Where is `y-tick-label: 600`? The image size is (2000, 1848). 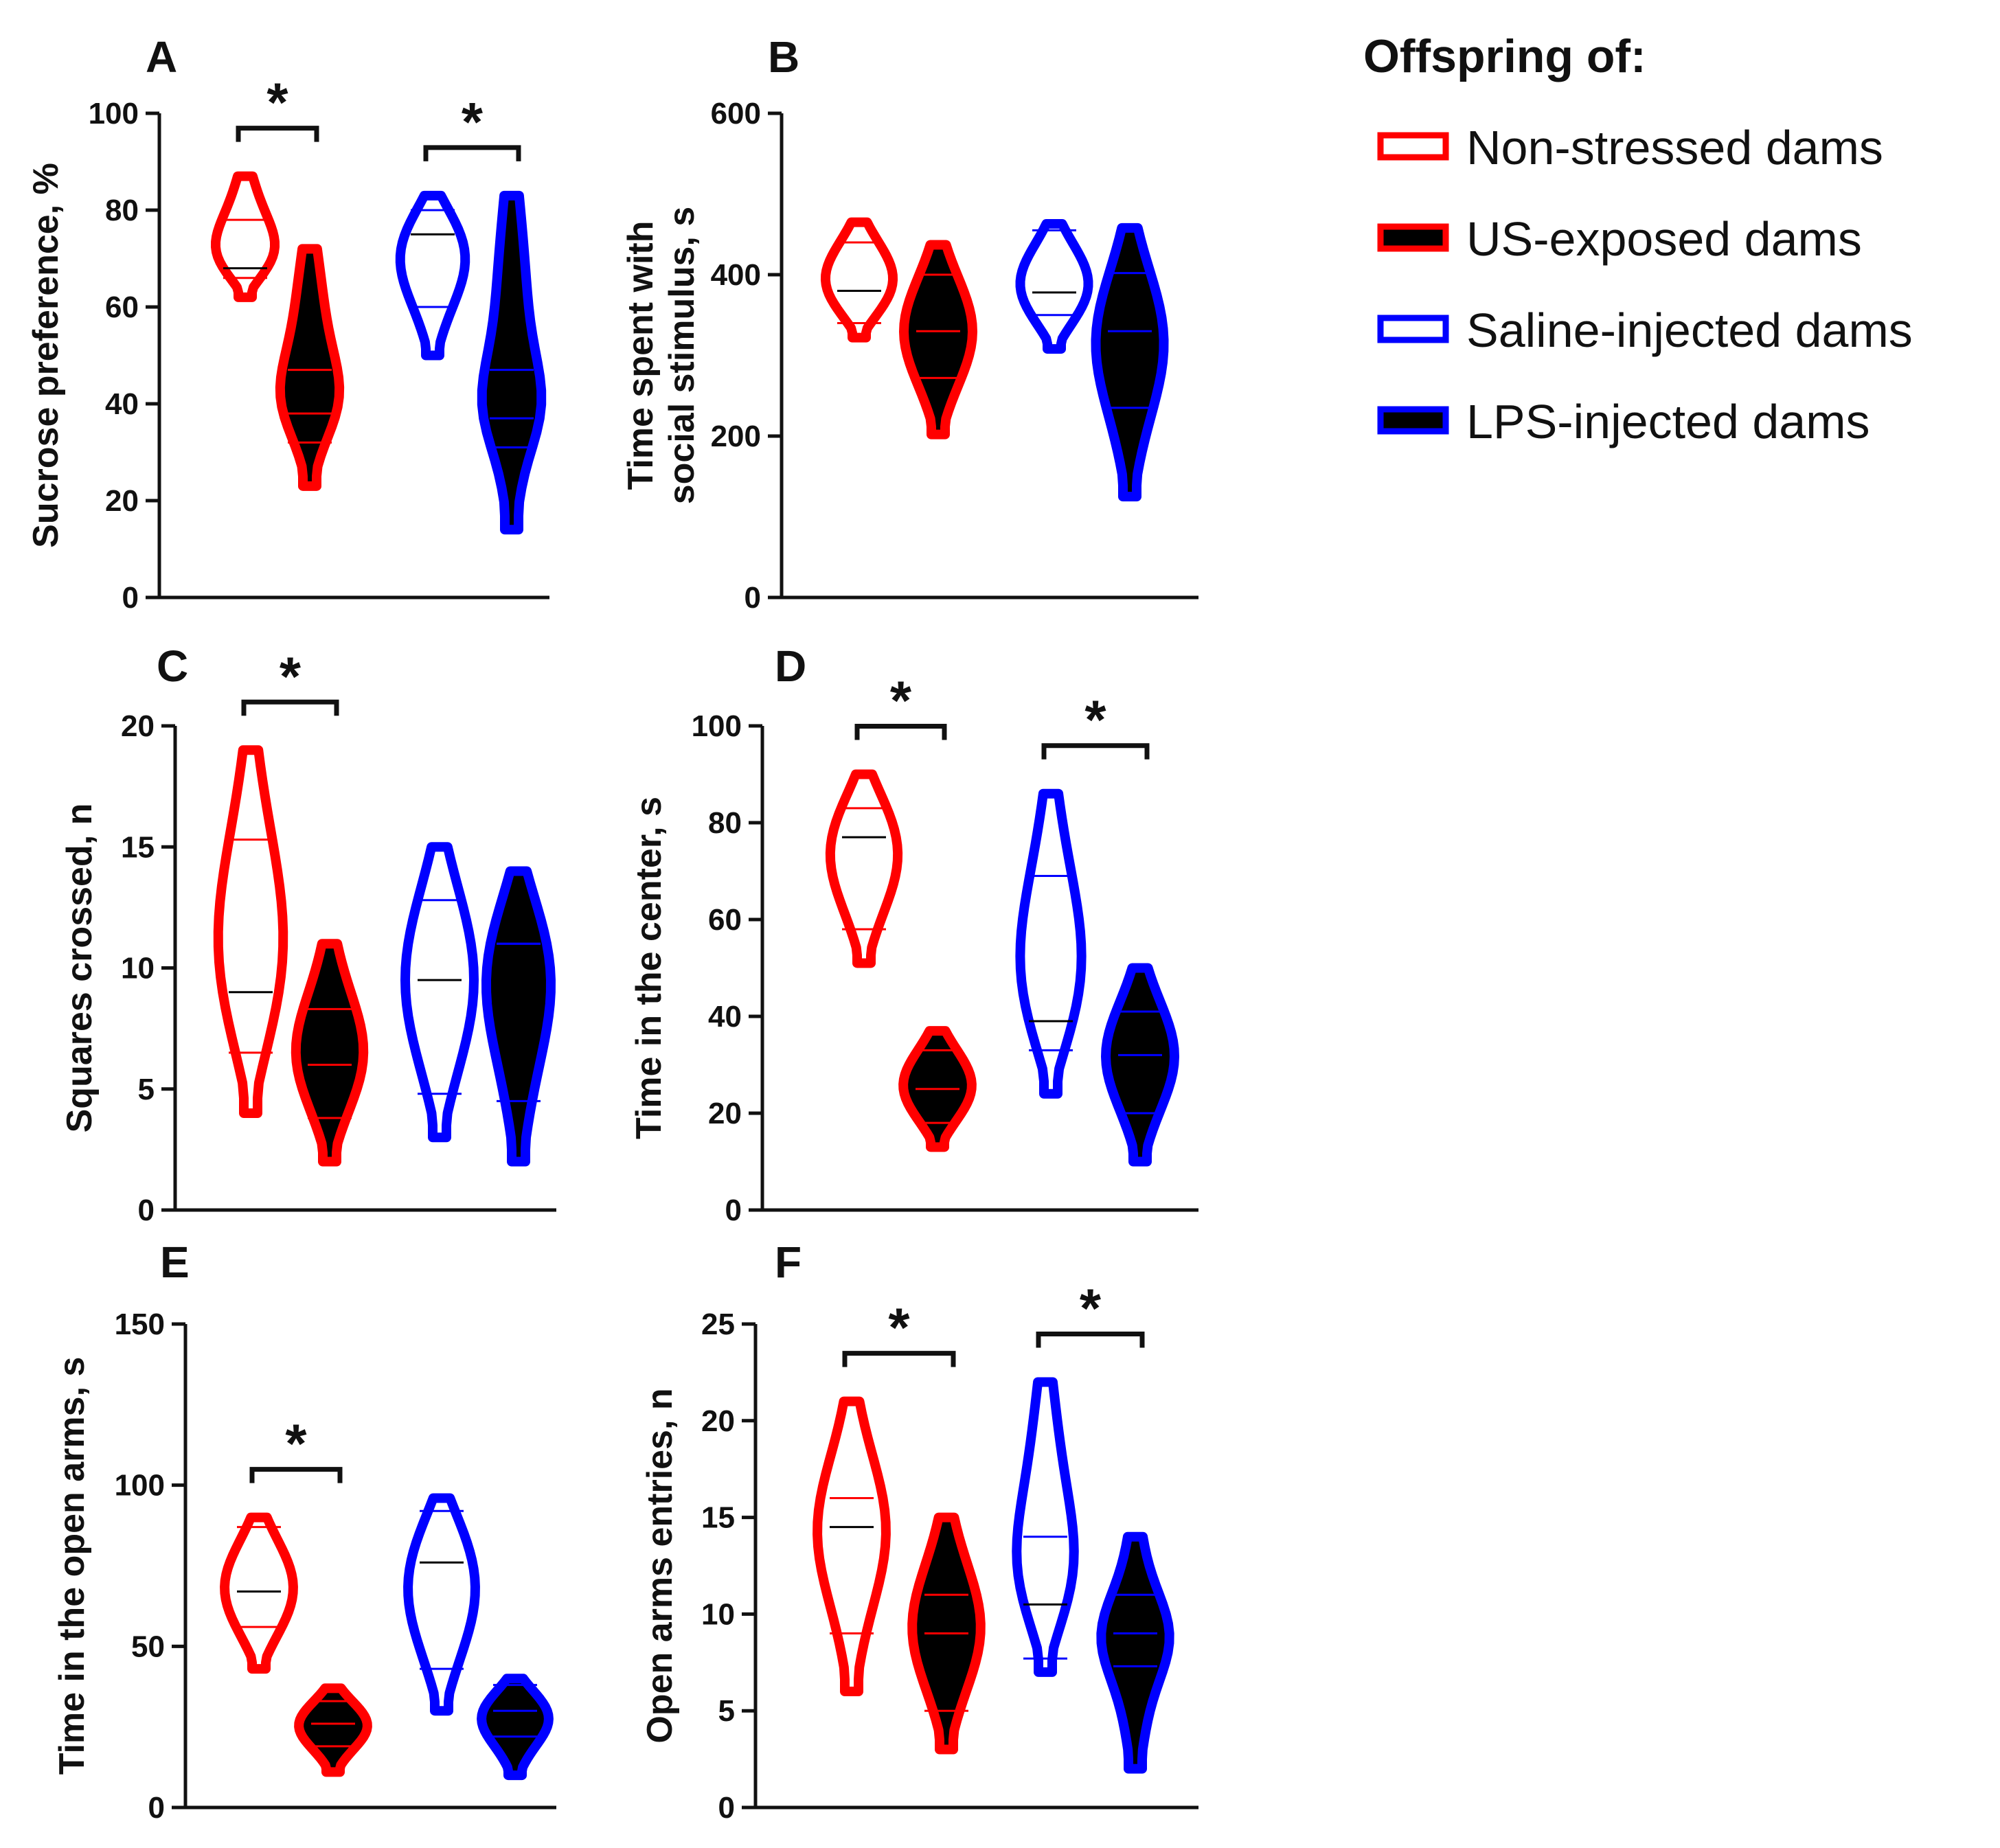
y-tick-label: 600 is located at coordinates (736, 113).